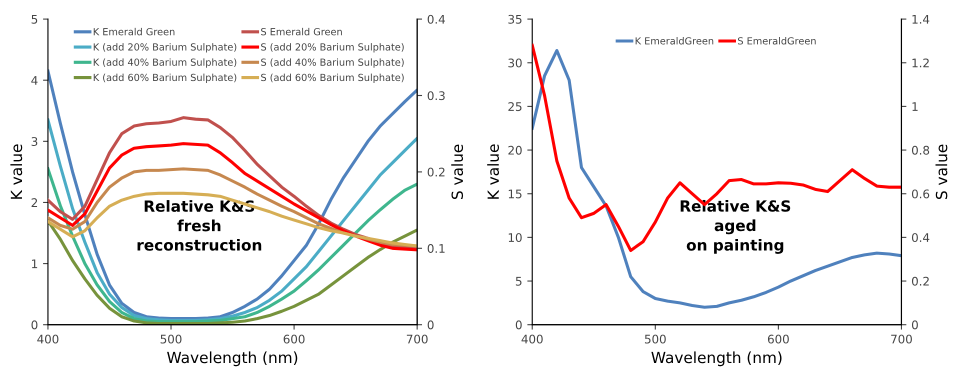  Describe the element at coordinates (921, 193) in the screenshot. I see `y2-tick-label: 0.6` at that location.